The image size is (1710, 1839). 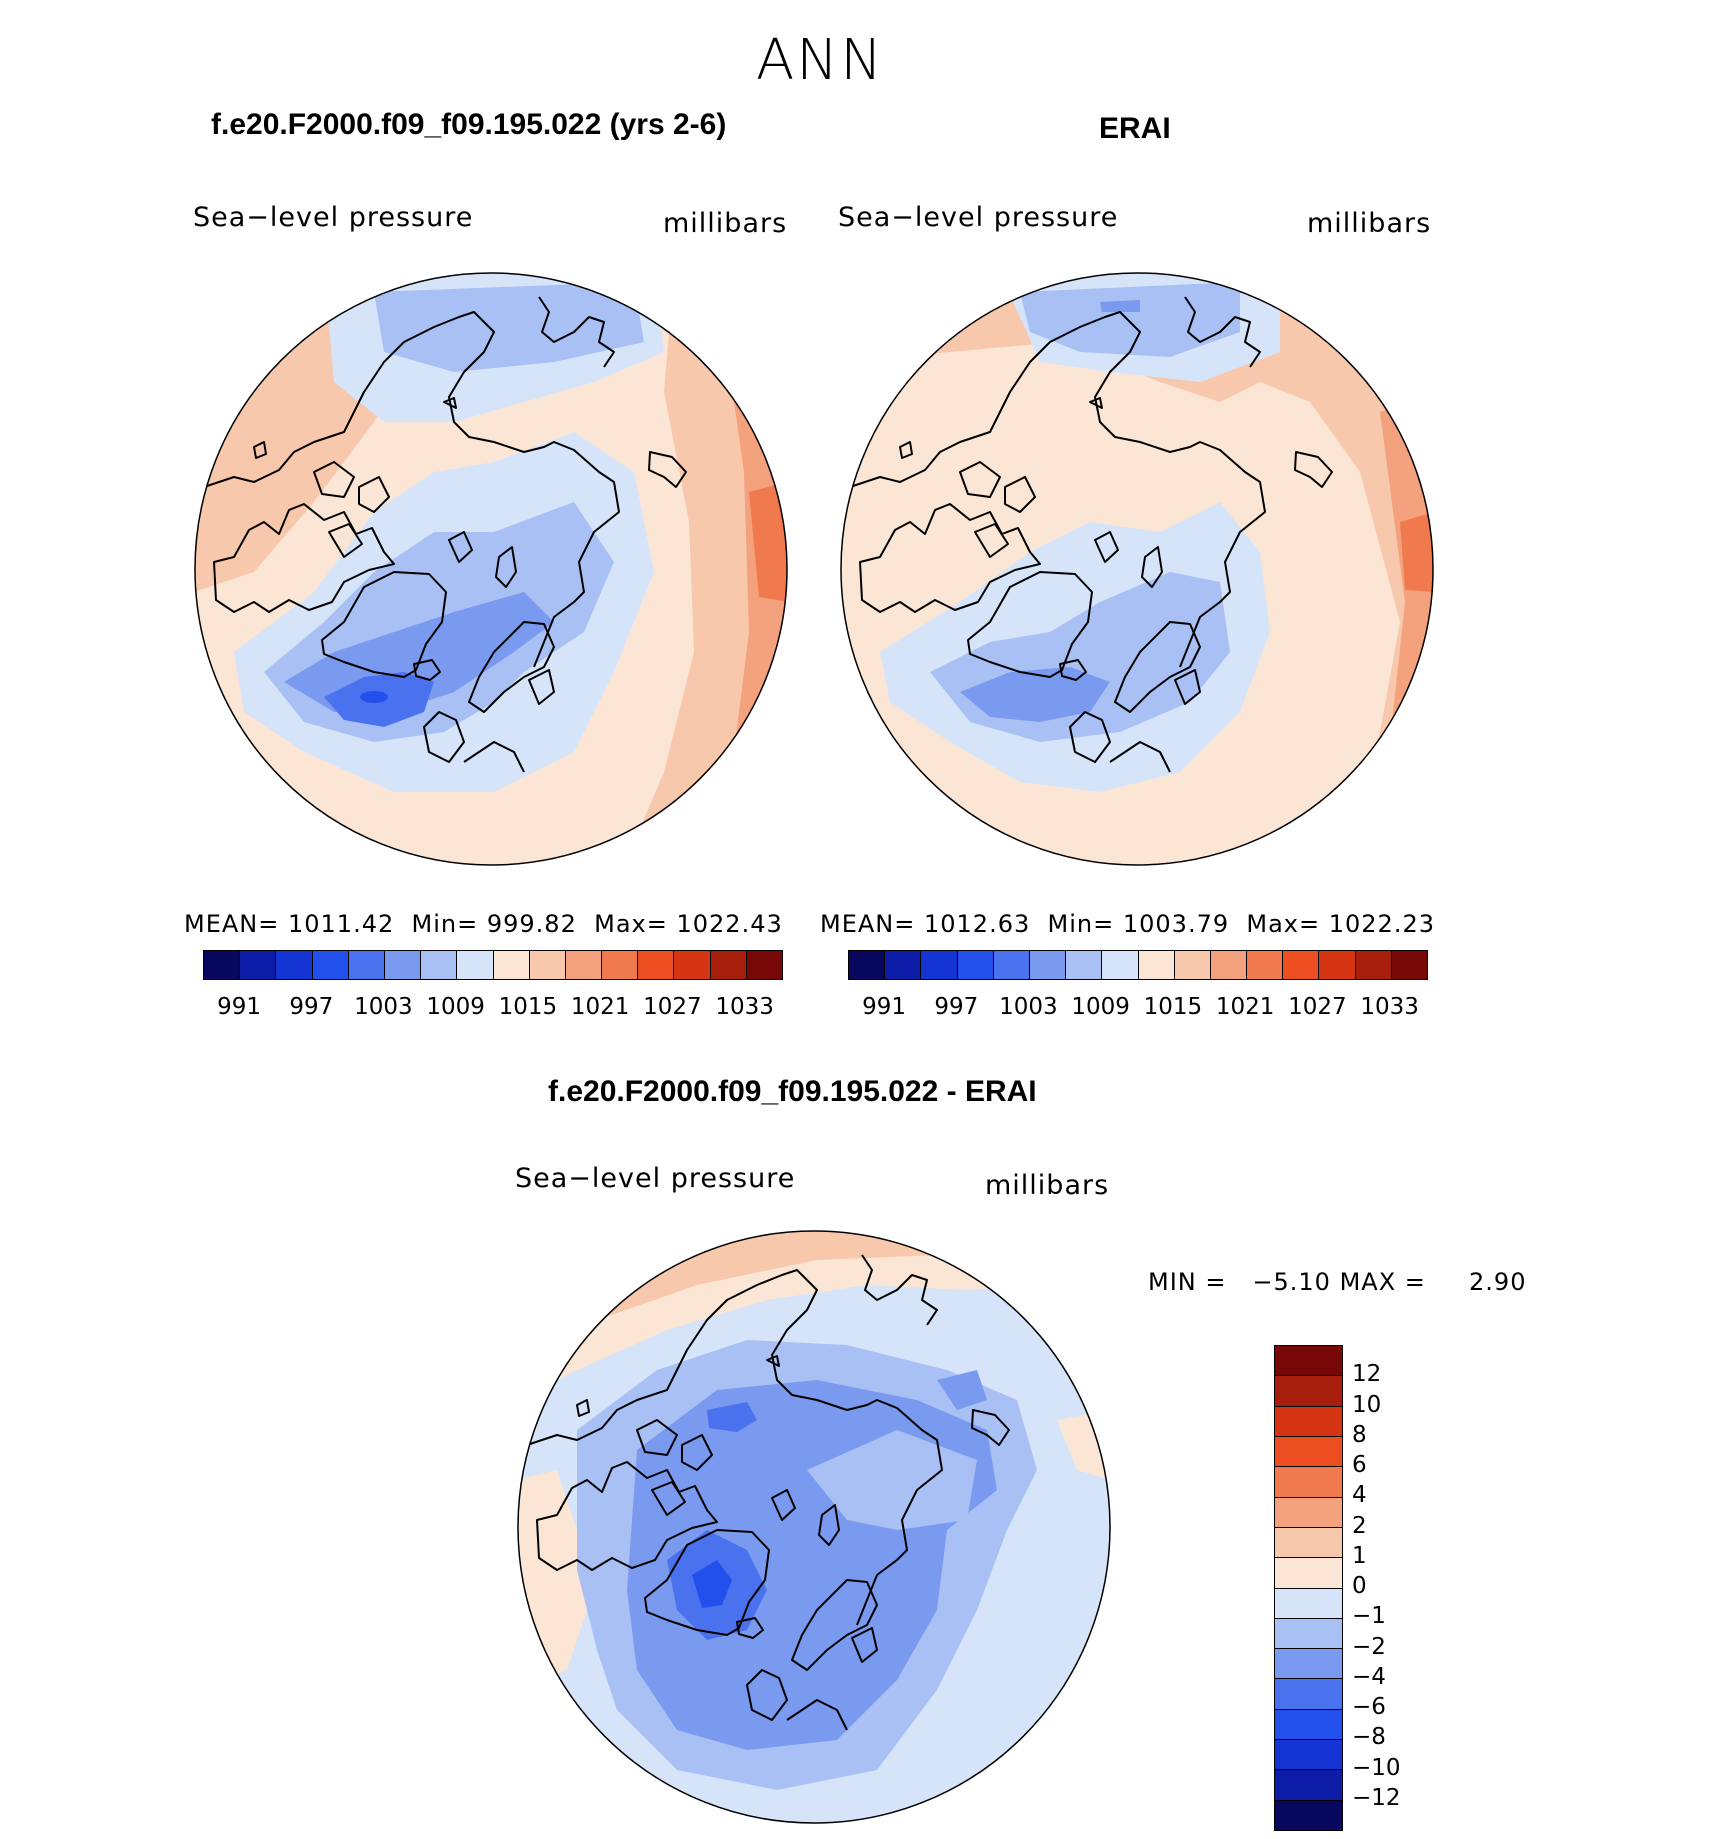 I want to click on model-colorbar, so click(x=493, y=965).